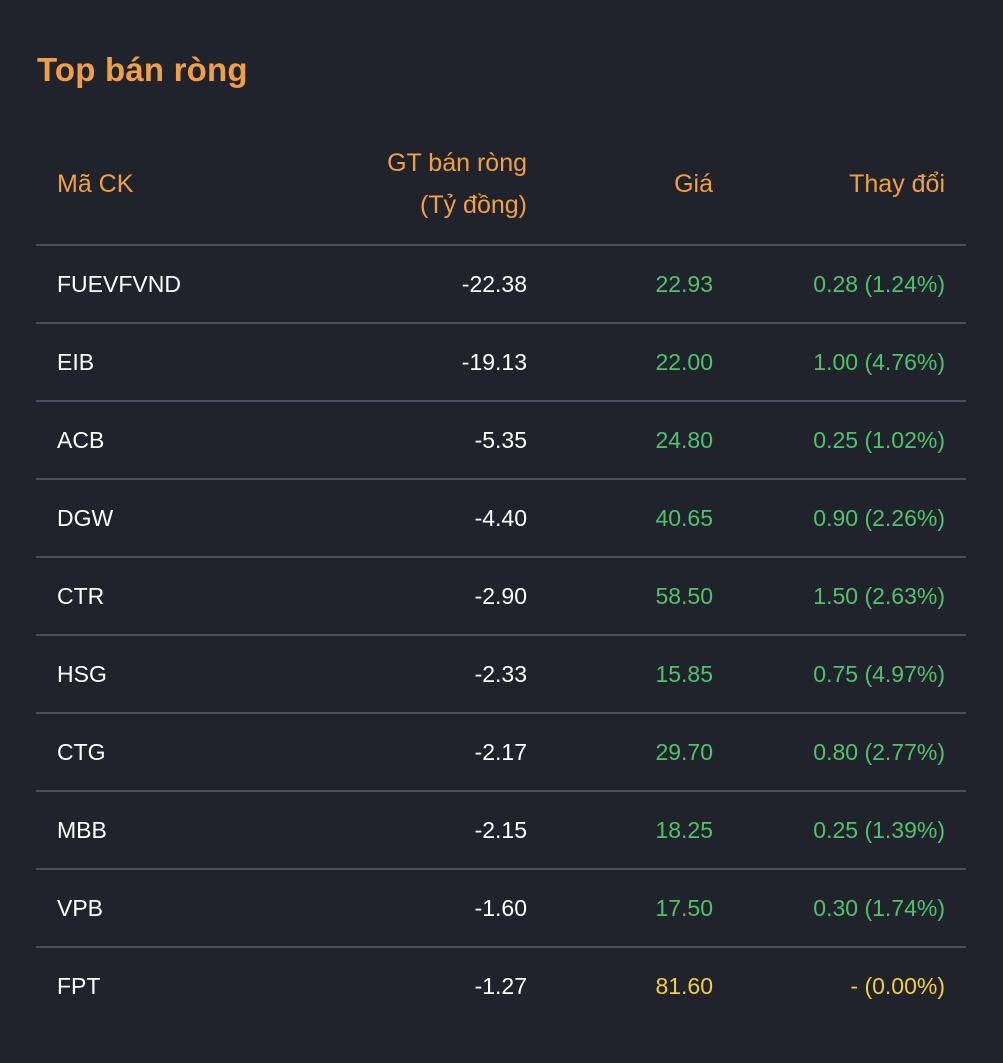 The height and width of the screenshot is (1063, 1003). I want to click on net-sell-value: -4.40, so click(500, 518).